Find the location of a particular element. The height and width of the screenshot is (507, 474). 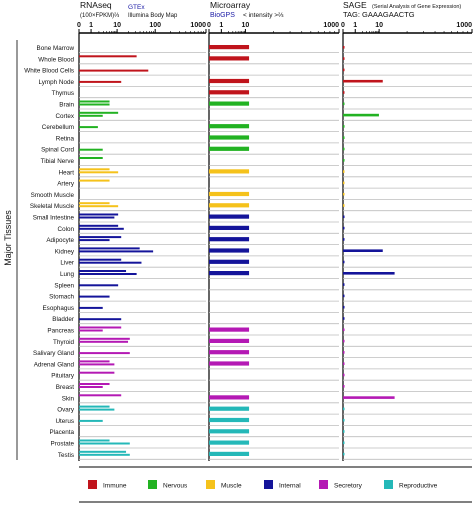

tissue-label: Thyroid is located at coordinates (63, 342).